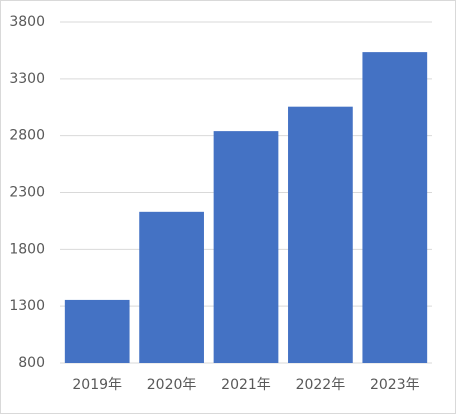  What do you see at coordinates (395, 385) in the screenshot?
I see `x-tick-label: 2023年` at bounding box center [395, 385].